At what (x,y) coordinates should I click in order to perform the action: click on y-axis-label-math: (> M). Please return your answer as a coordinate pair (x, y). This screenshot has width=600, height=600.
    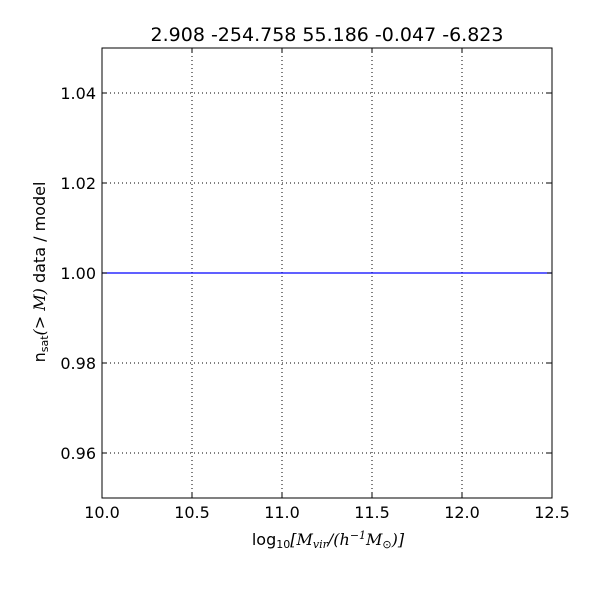
    Looking at the image, I should click on (39, 311).